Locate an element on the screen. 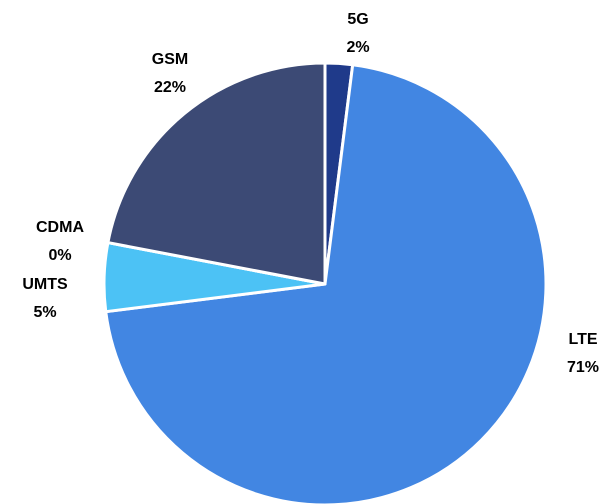 The width and height of the screenshot is (616, 504). slice-label: CDMA is located at coordinates (60, 227).